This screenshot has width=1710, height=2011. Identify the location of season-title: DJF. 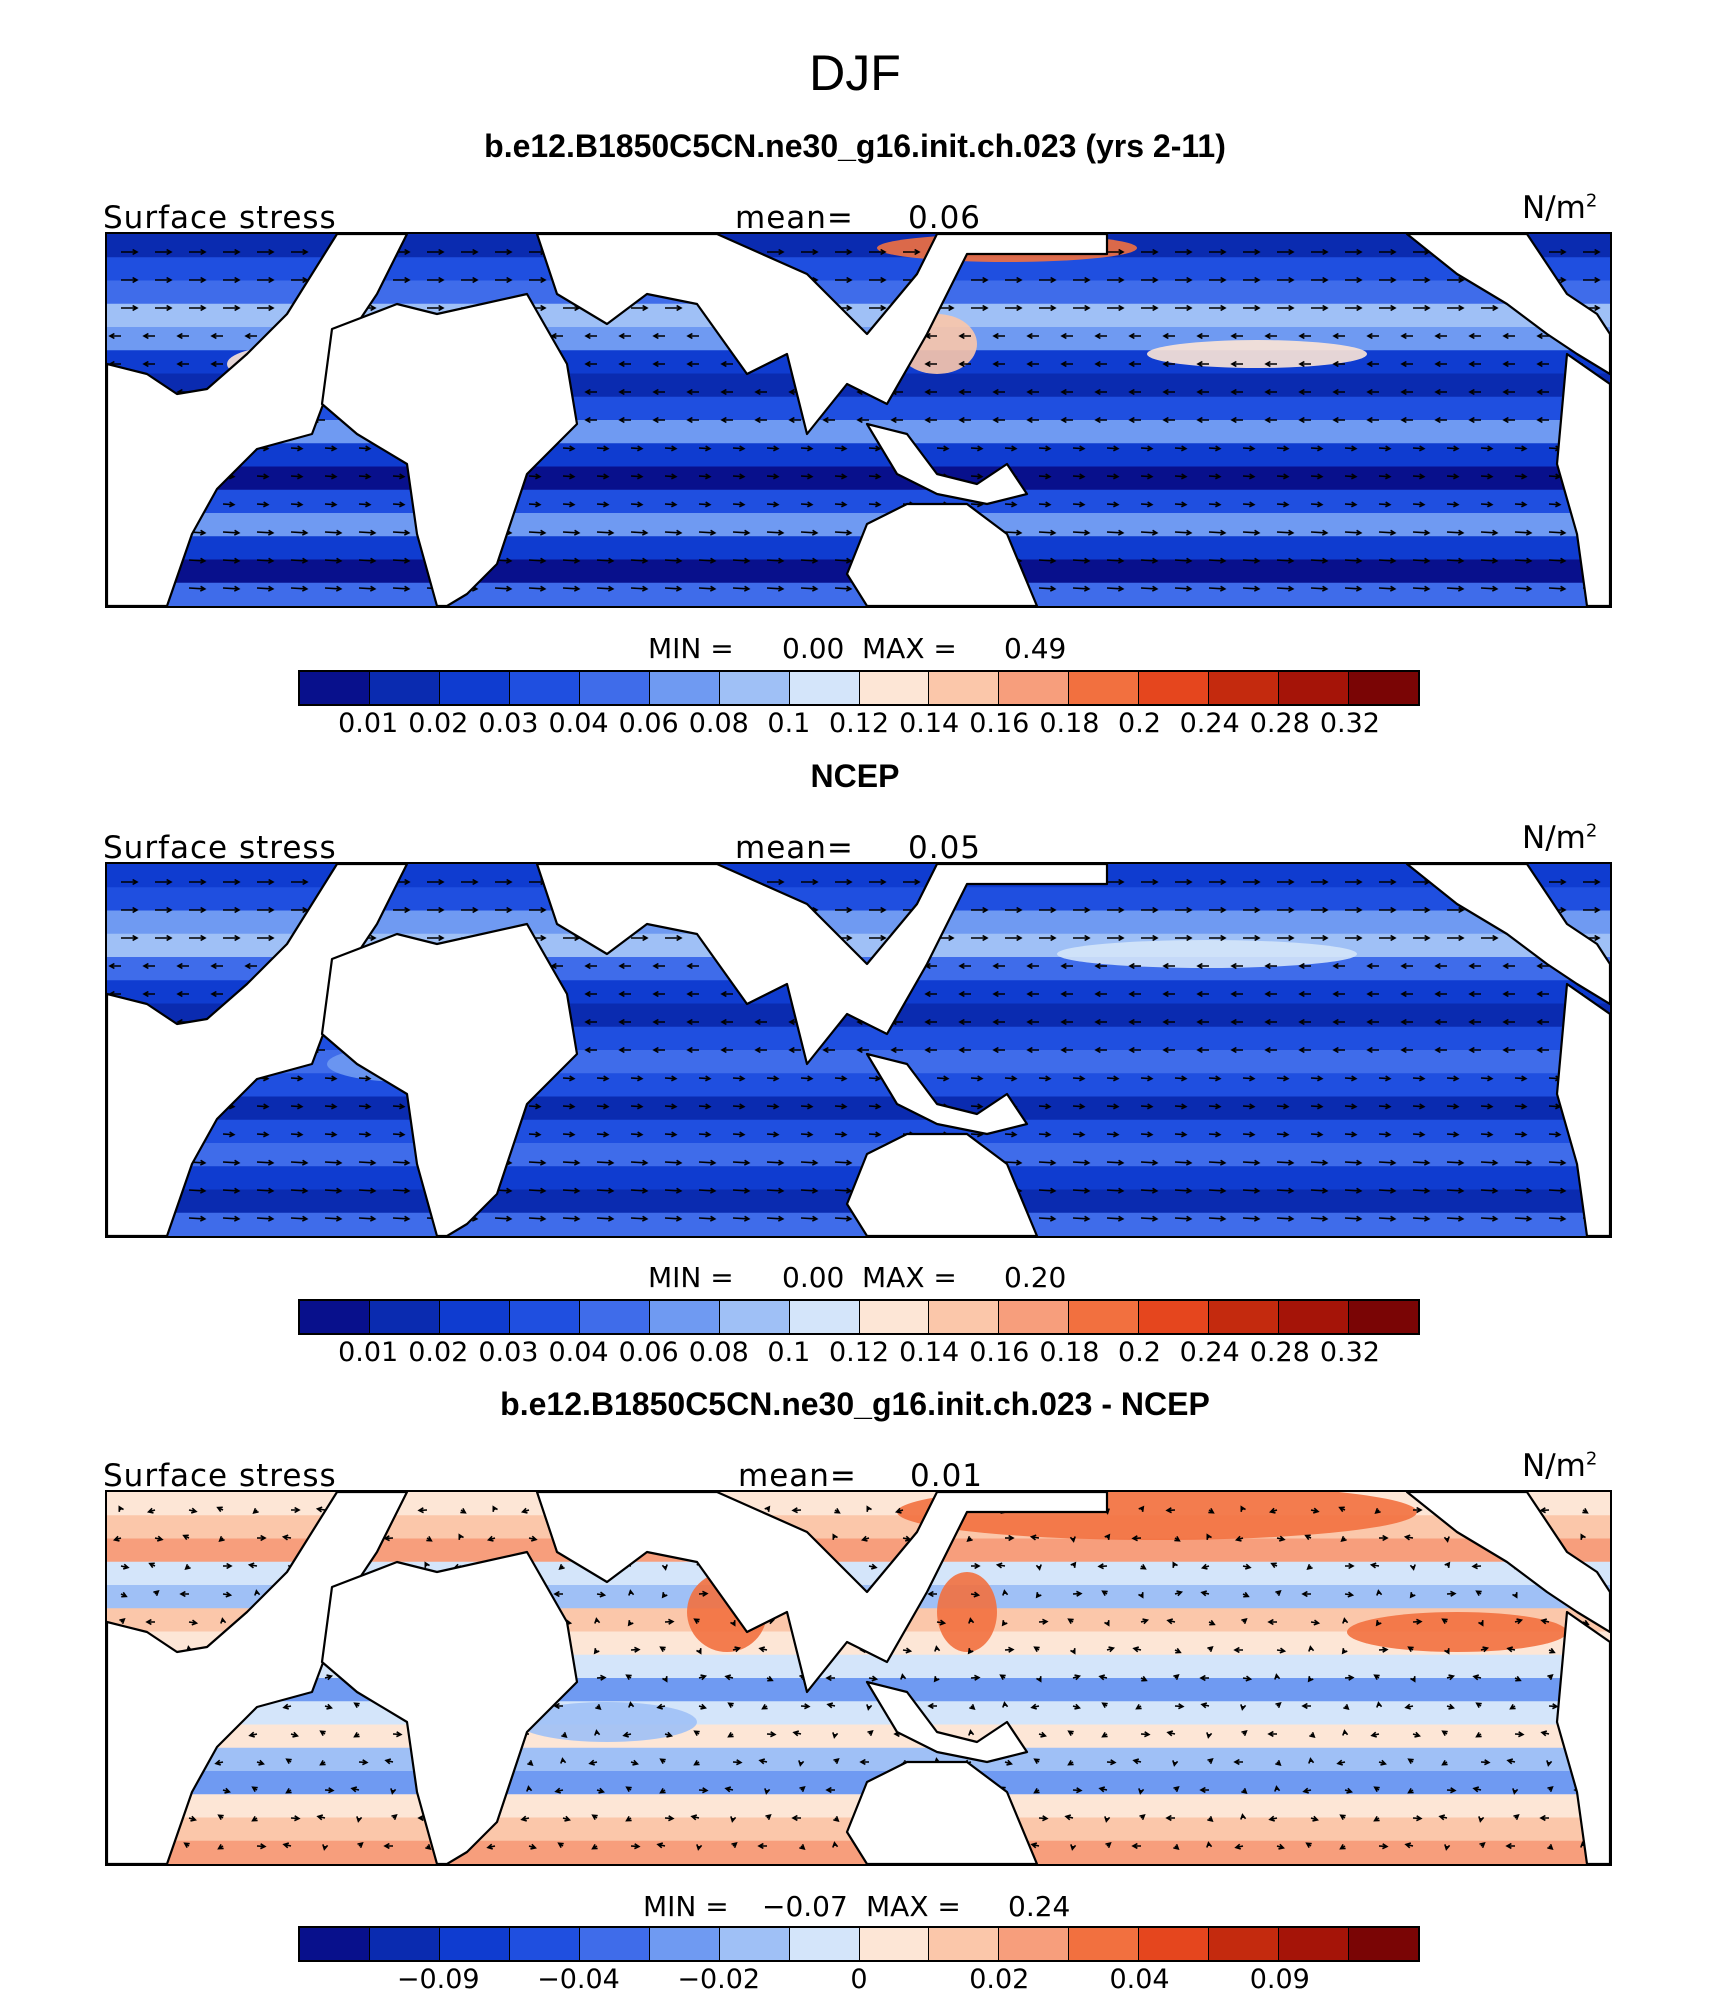
(855, 73).